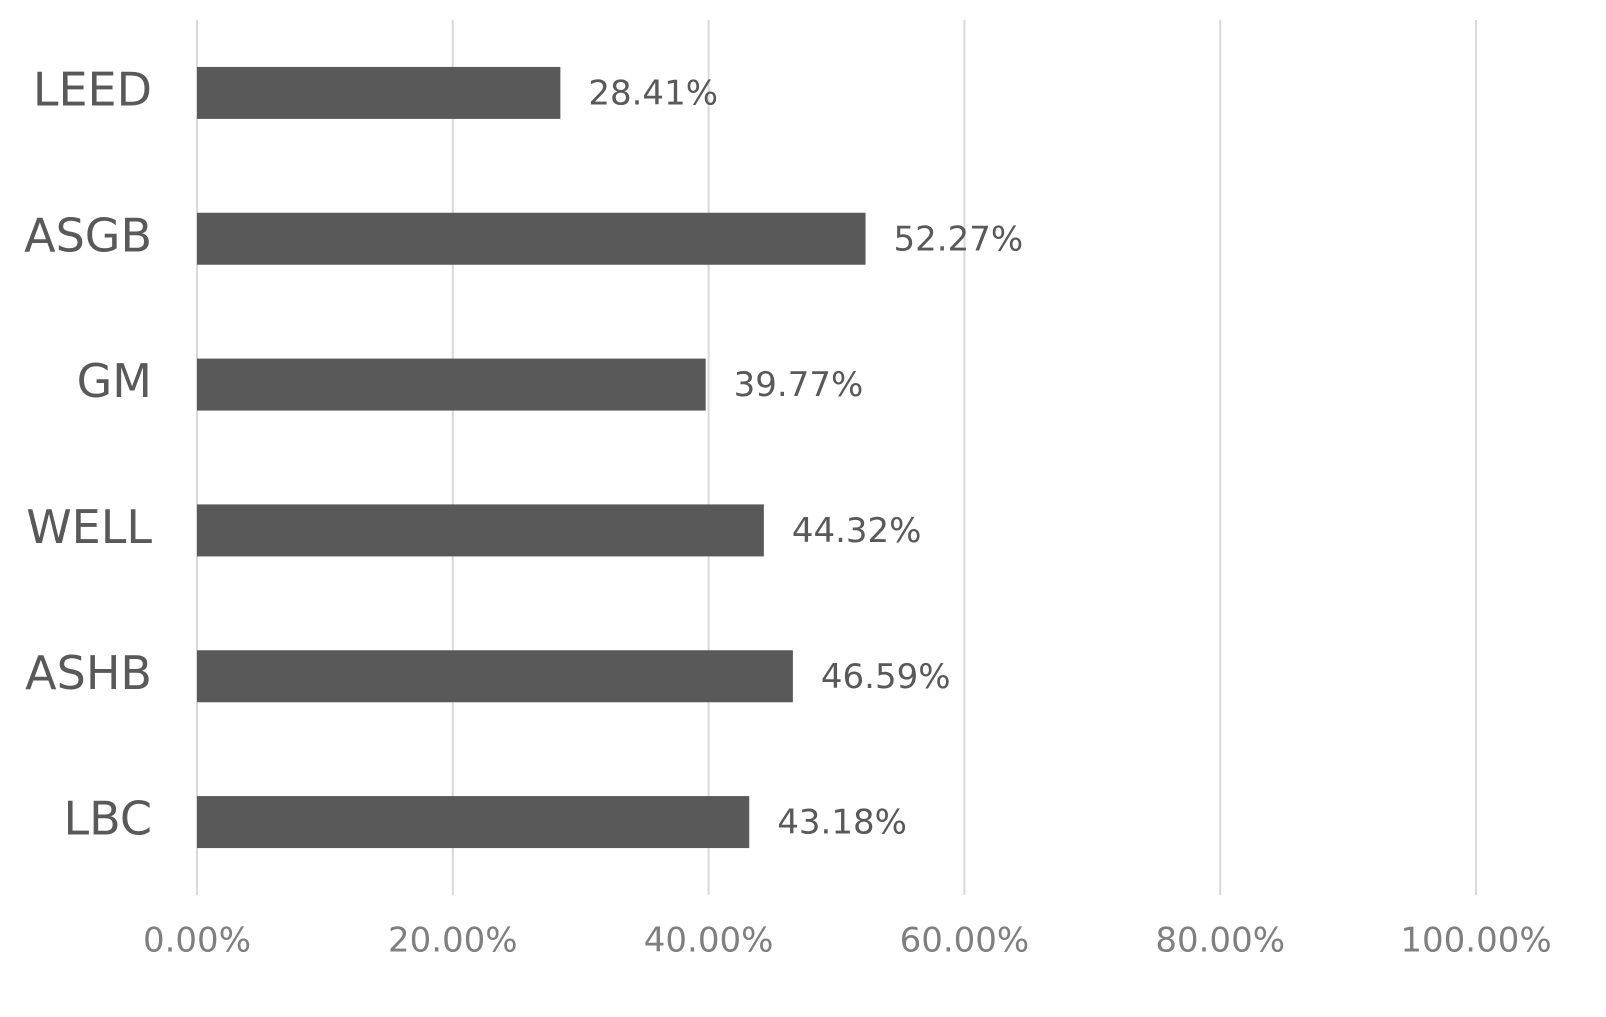 The height and width of the screenshot is (1017, 1606). Describe the element at coordinates (108, 819) in the screenshot. I see `y-tick-label: LBC` at that location.